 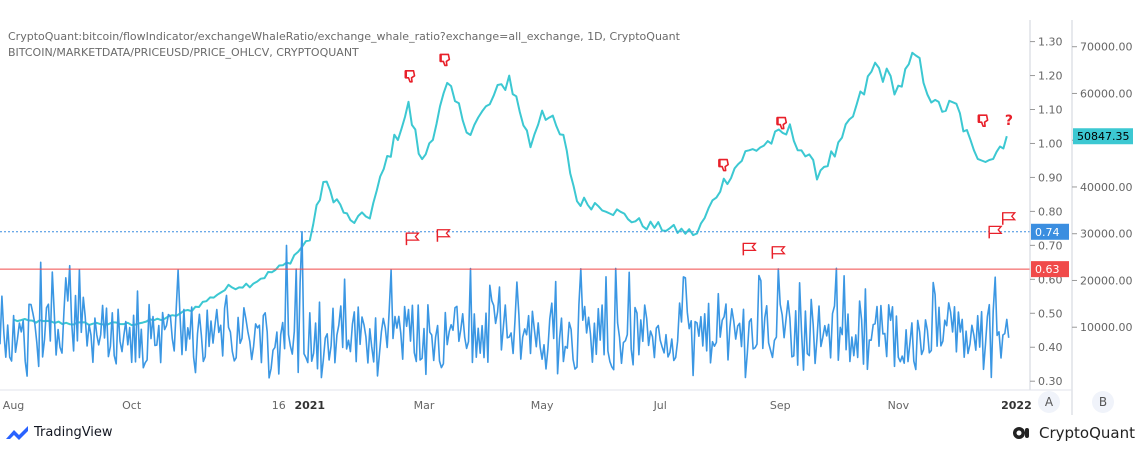 I want to click on x-tick-label: 2021, so click(x=309, y=405).